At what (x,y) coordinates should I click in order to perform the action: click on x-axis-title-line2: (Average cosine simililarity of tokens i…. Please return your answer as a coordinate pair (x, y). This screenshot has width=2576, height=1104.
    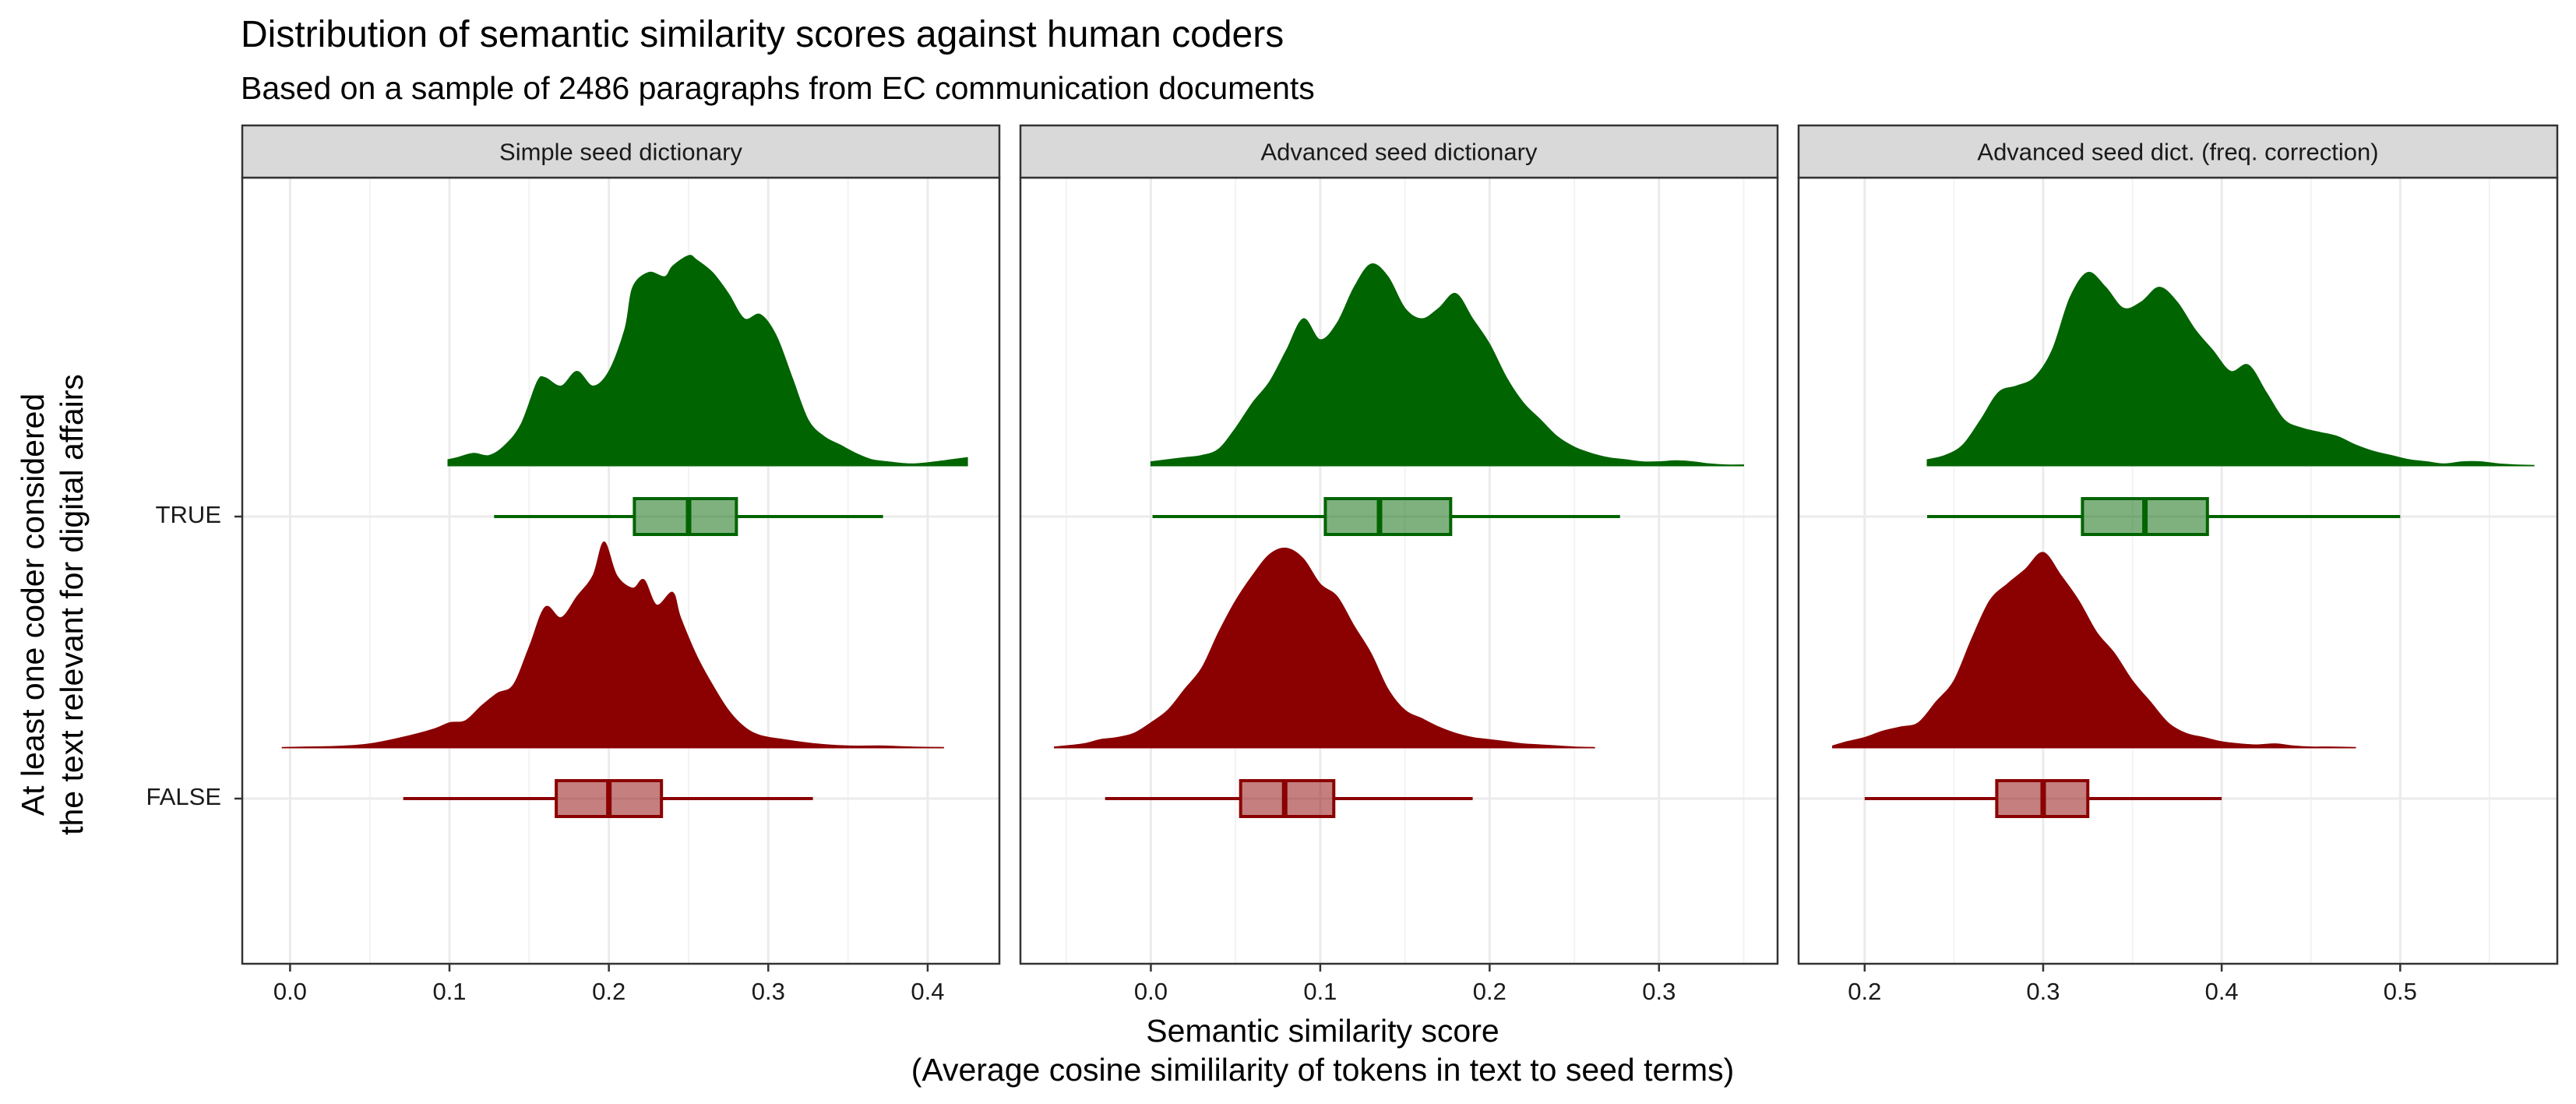
    Looking at the image, I should click on (1323, 1070).